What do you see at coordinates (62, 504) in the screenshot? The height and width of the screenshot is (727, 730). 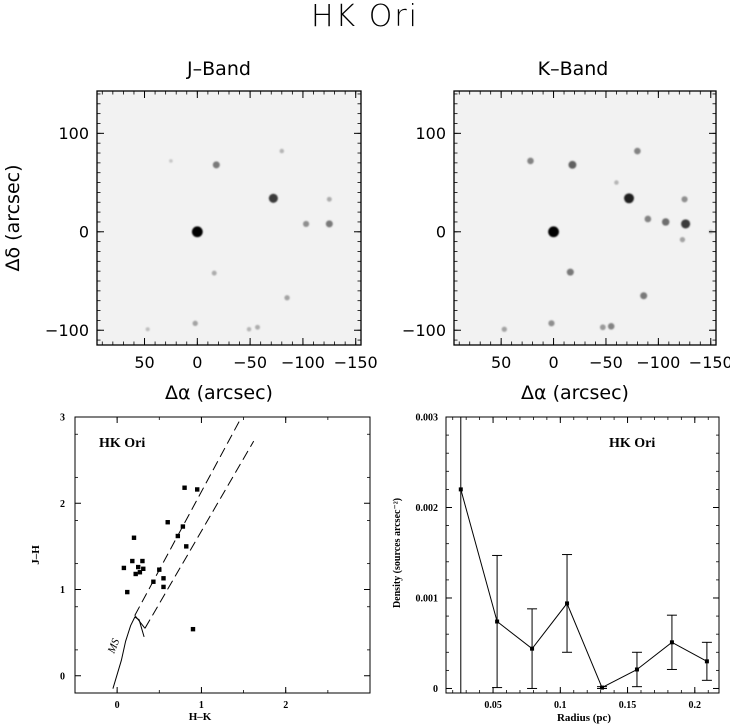 I see `y-tick-label: 2` at bounding box center [62, 504].